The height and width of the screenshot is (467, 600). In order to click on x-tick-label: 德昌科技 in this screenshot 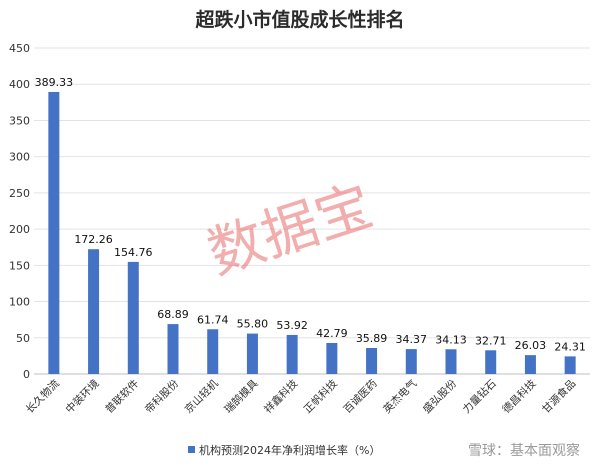, I will do `click(519, 396)`.